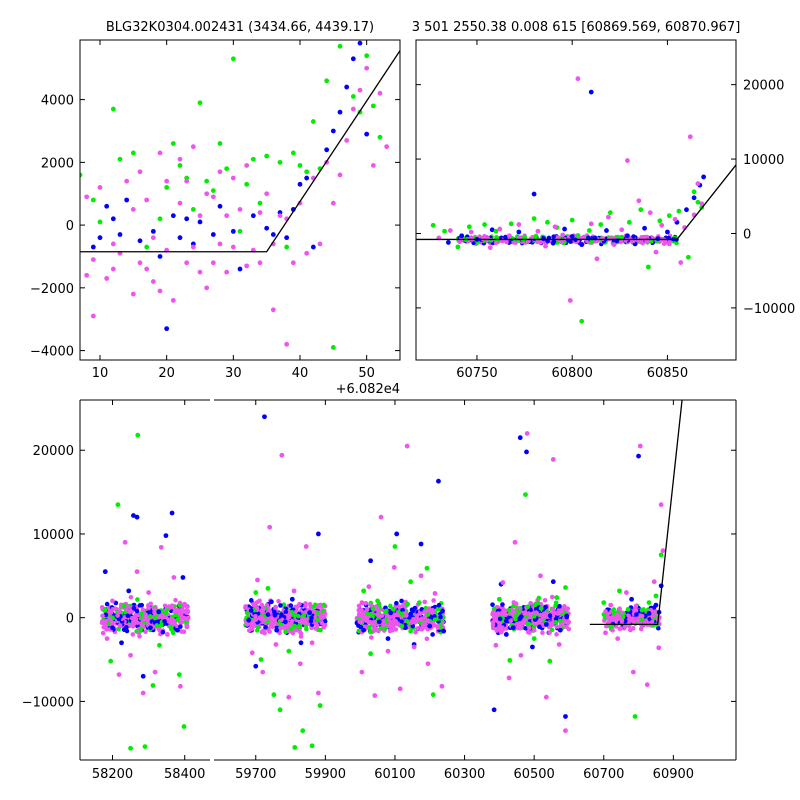  I want to click on y-tick-label: 20000, so click(763, 86).